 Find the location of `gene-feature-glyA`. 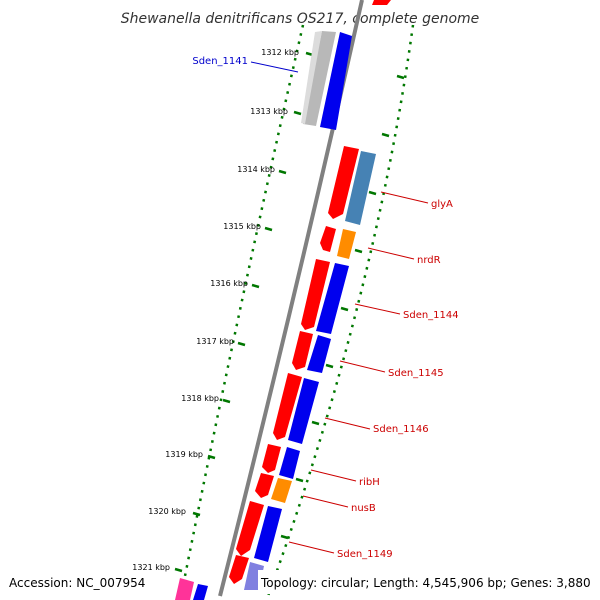

gene-feature-glyA is located at coordinates (360, 188).